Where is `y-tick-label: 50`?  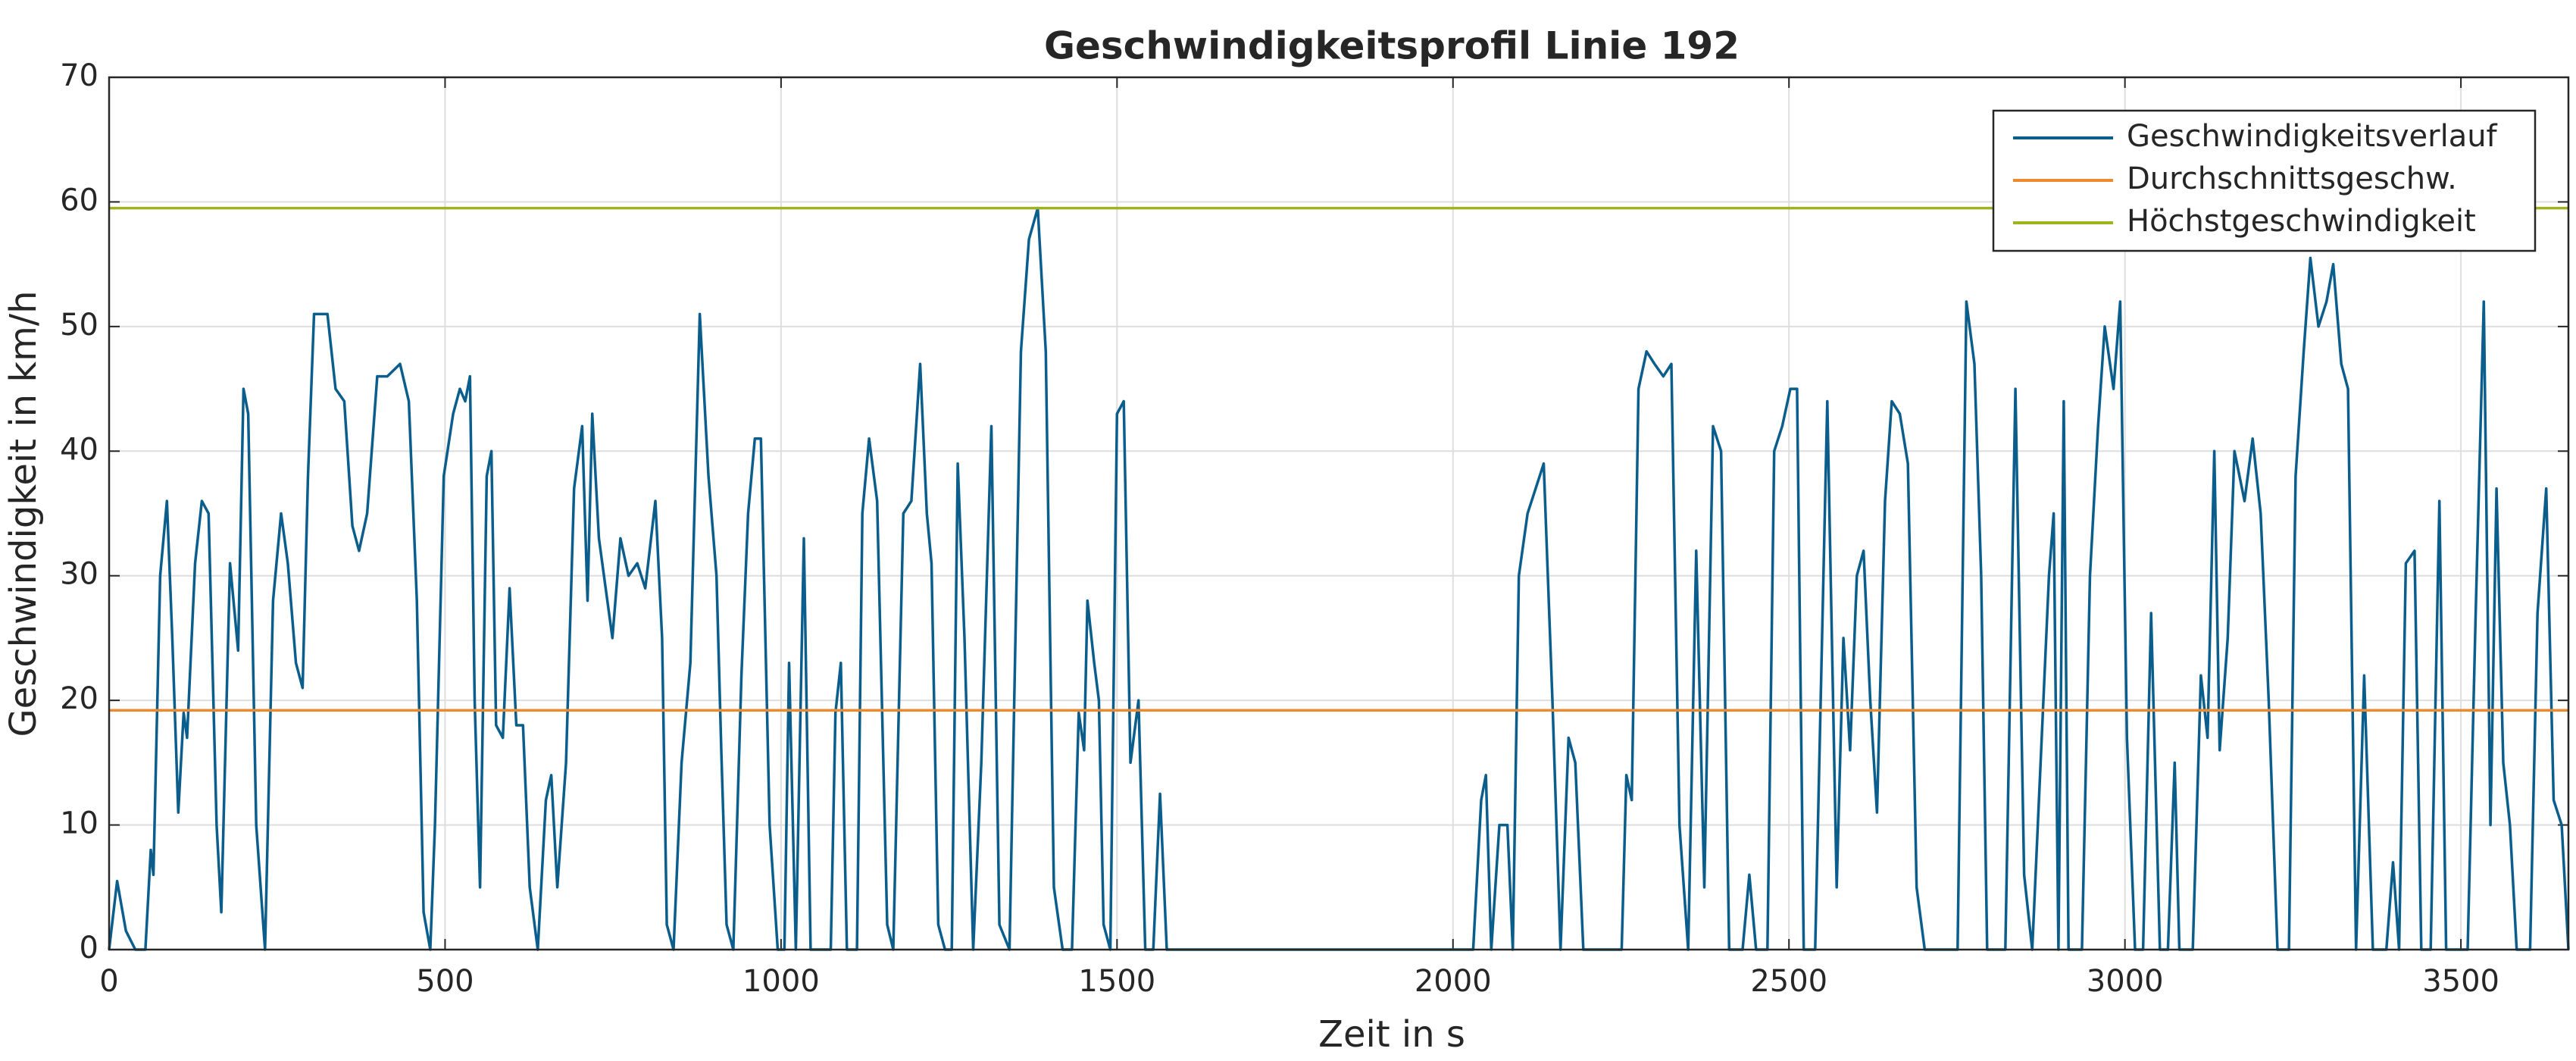
y-tick-label: 50 is located at coordinates (79, 325).